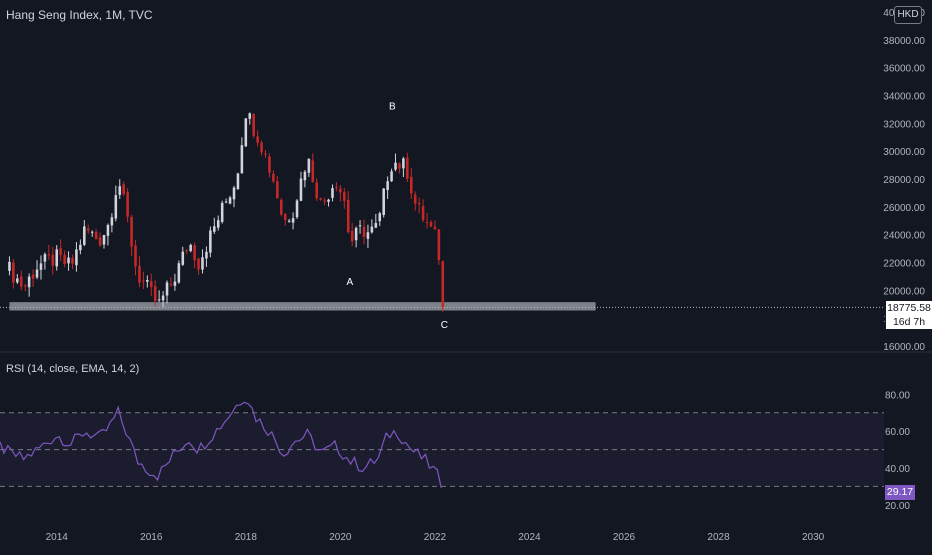 The image size is (932, 555). I want to click on price-tick-label: 28000.00, so click(904, 180).